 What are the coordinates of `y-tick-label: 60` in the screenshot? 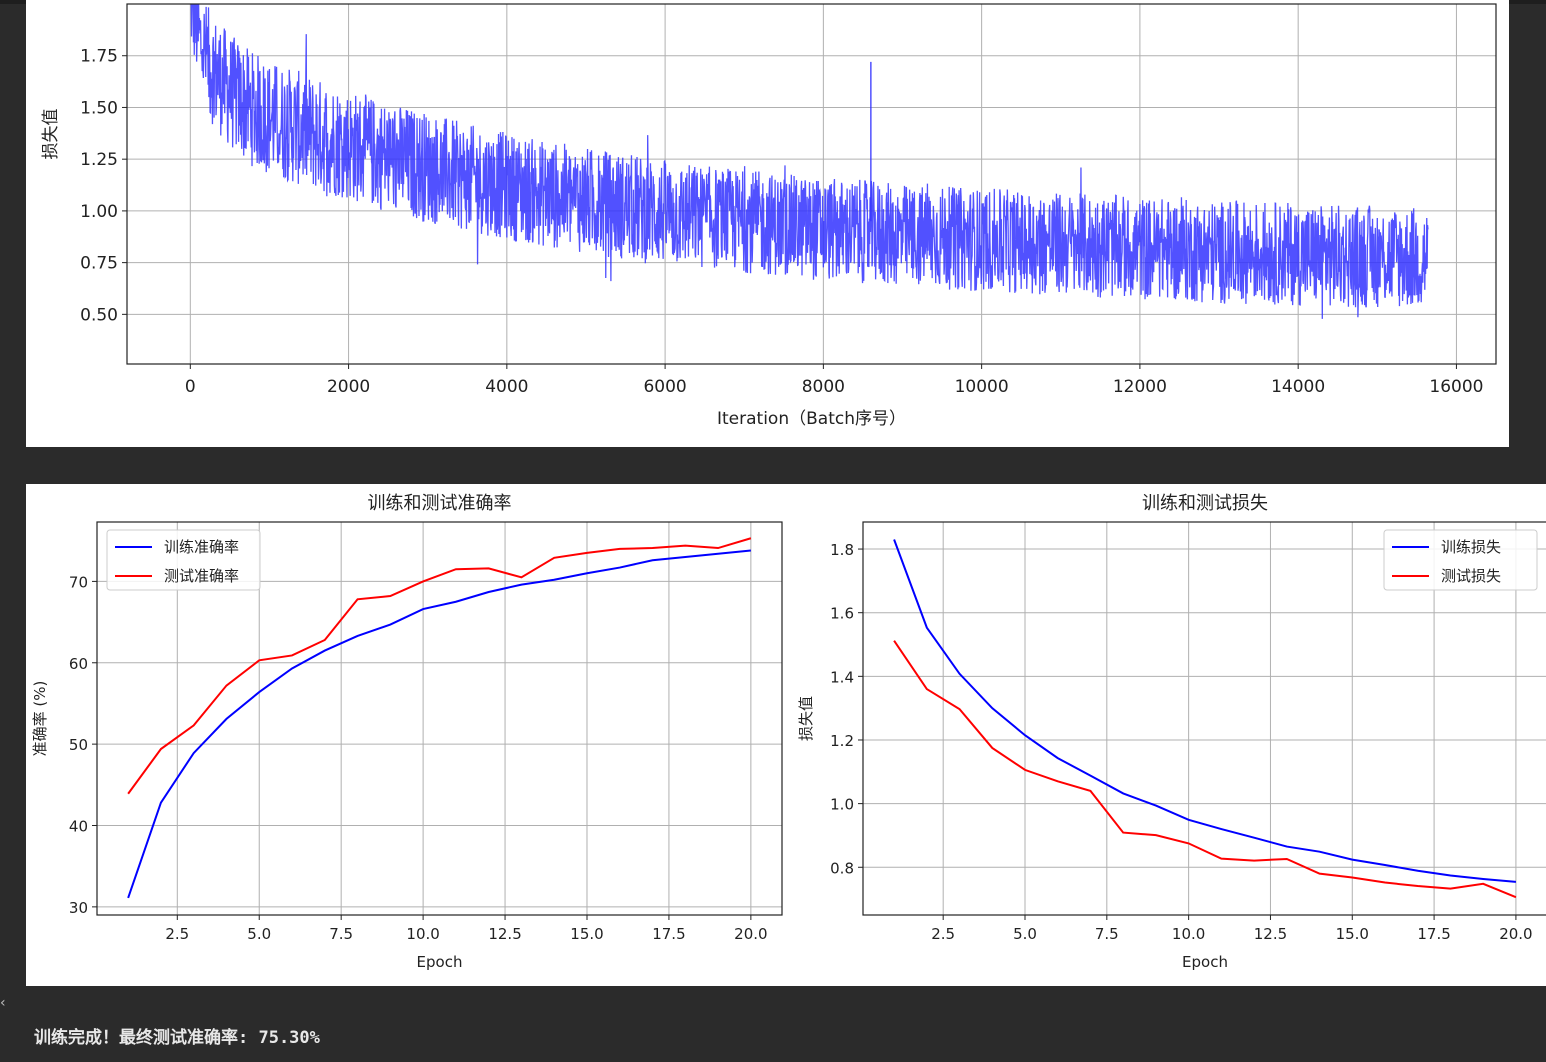 It's located at (78, 664).